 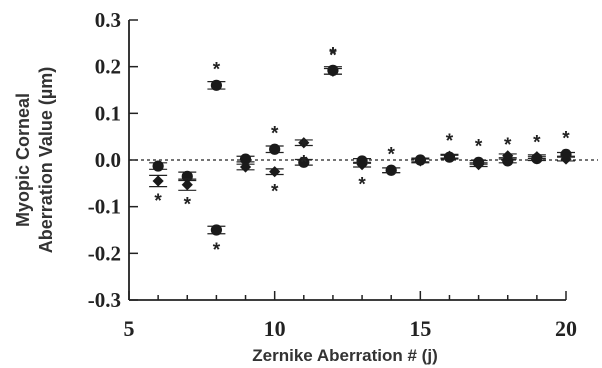 What do you see at coordinates (275, 328) in the screenshot?
I see `x-tick-label: 10` at bounding box center [275, 328].